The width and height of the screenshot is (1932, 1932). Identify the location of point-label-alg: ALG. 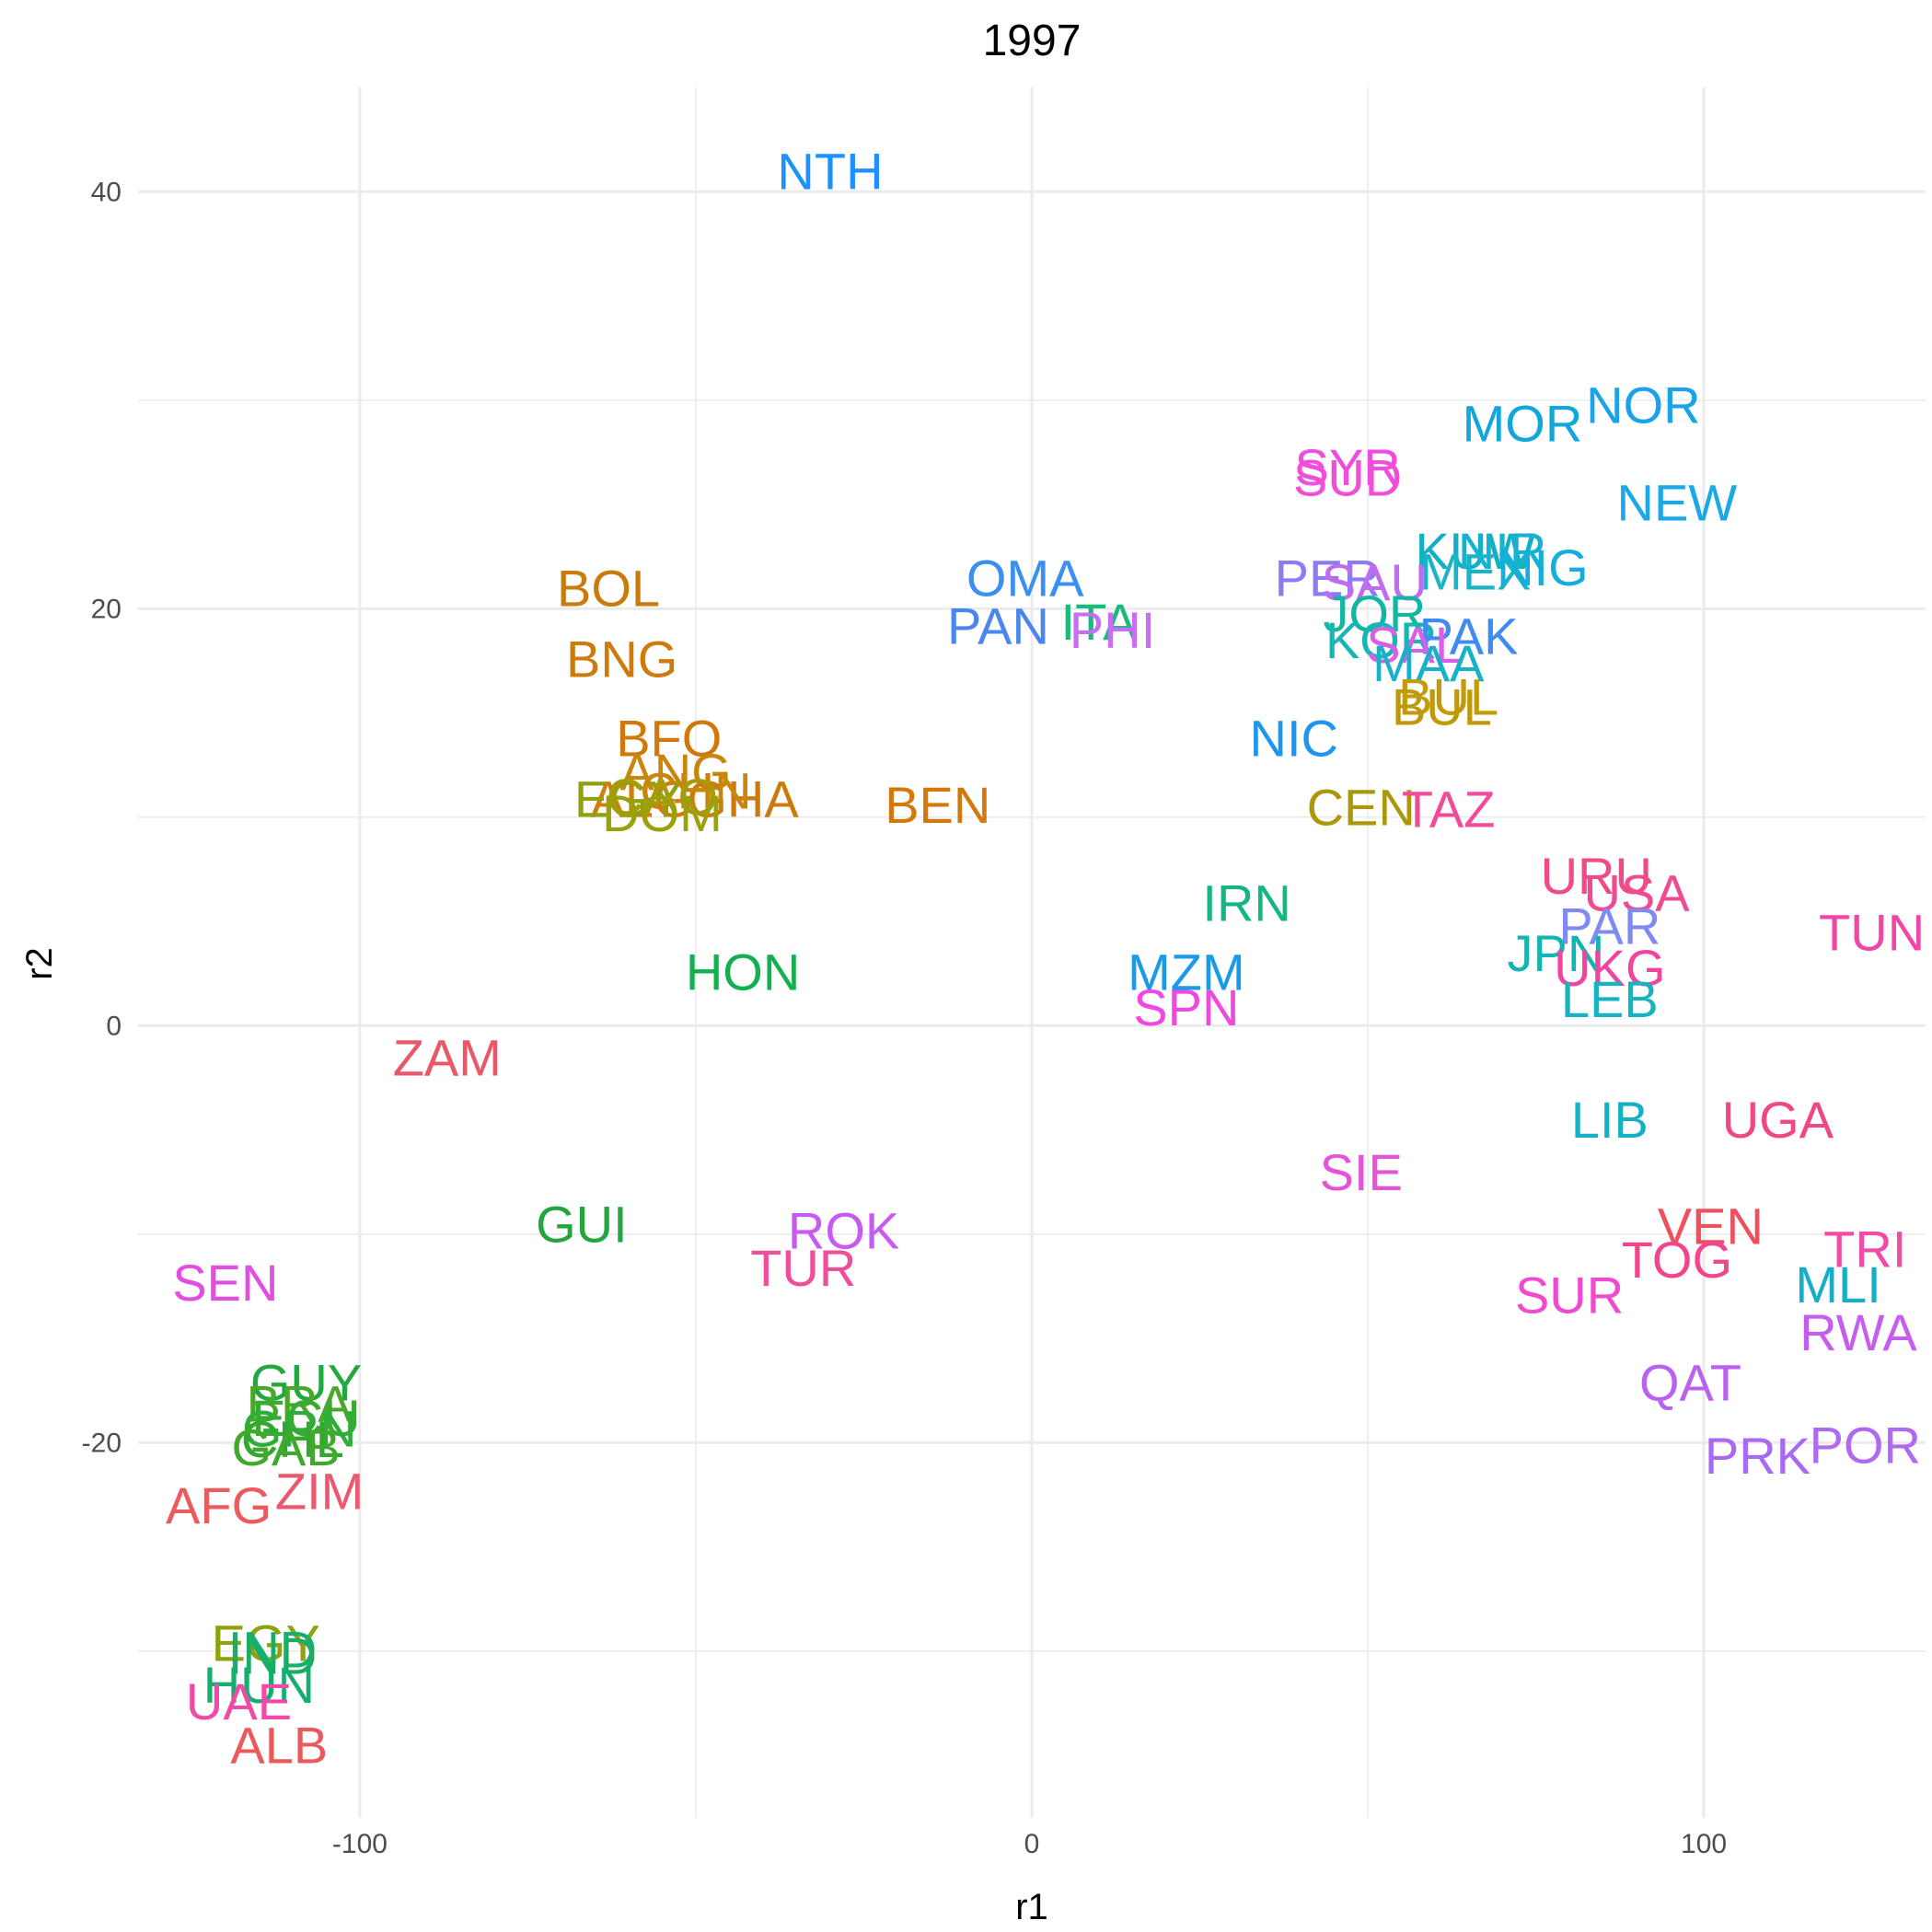
(643, 798).